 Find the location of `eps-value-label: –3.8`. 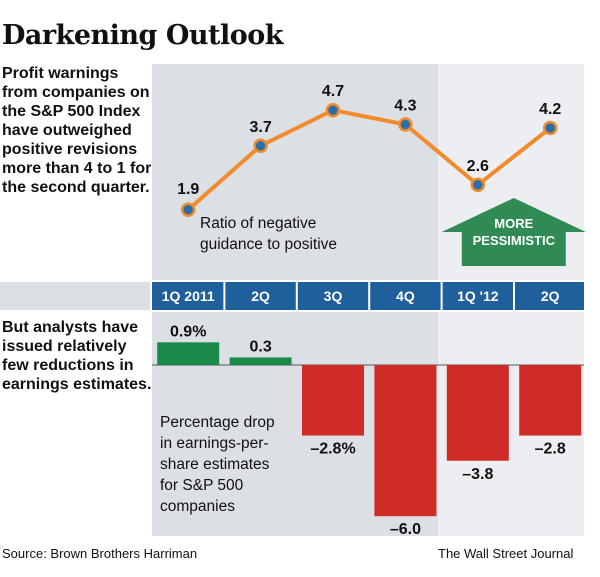

eps-value-label: –3.8 is located at coordinates (477, 474).